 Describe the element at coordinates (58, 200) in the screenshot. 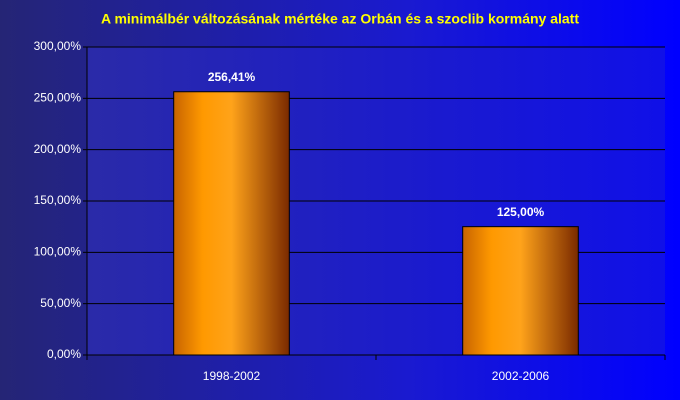

I see `y-tick-label: 150,00%` at that location.